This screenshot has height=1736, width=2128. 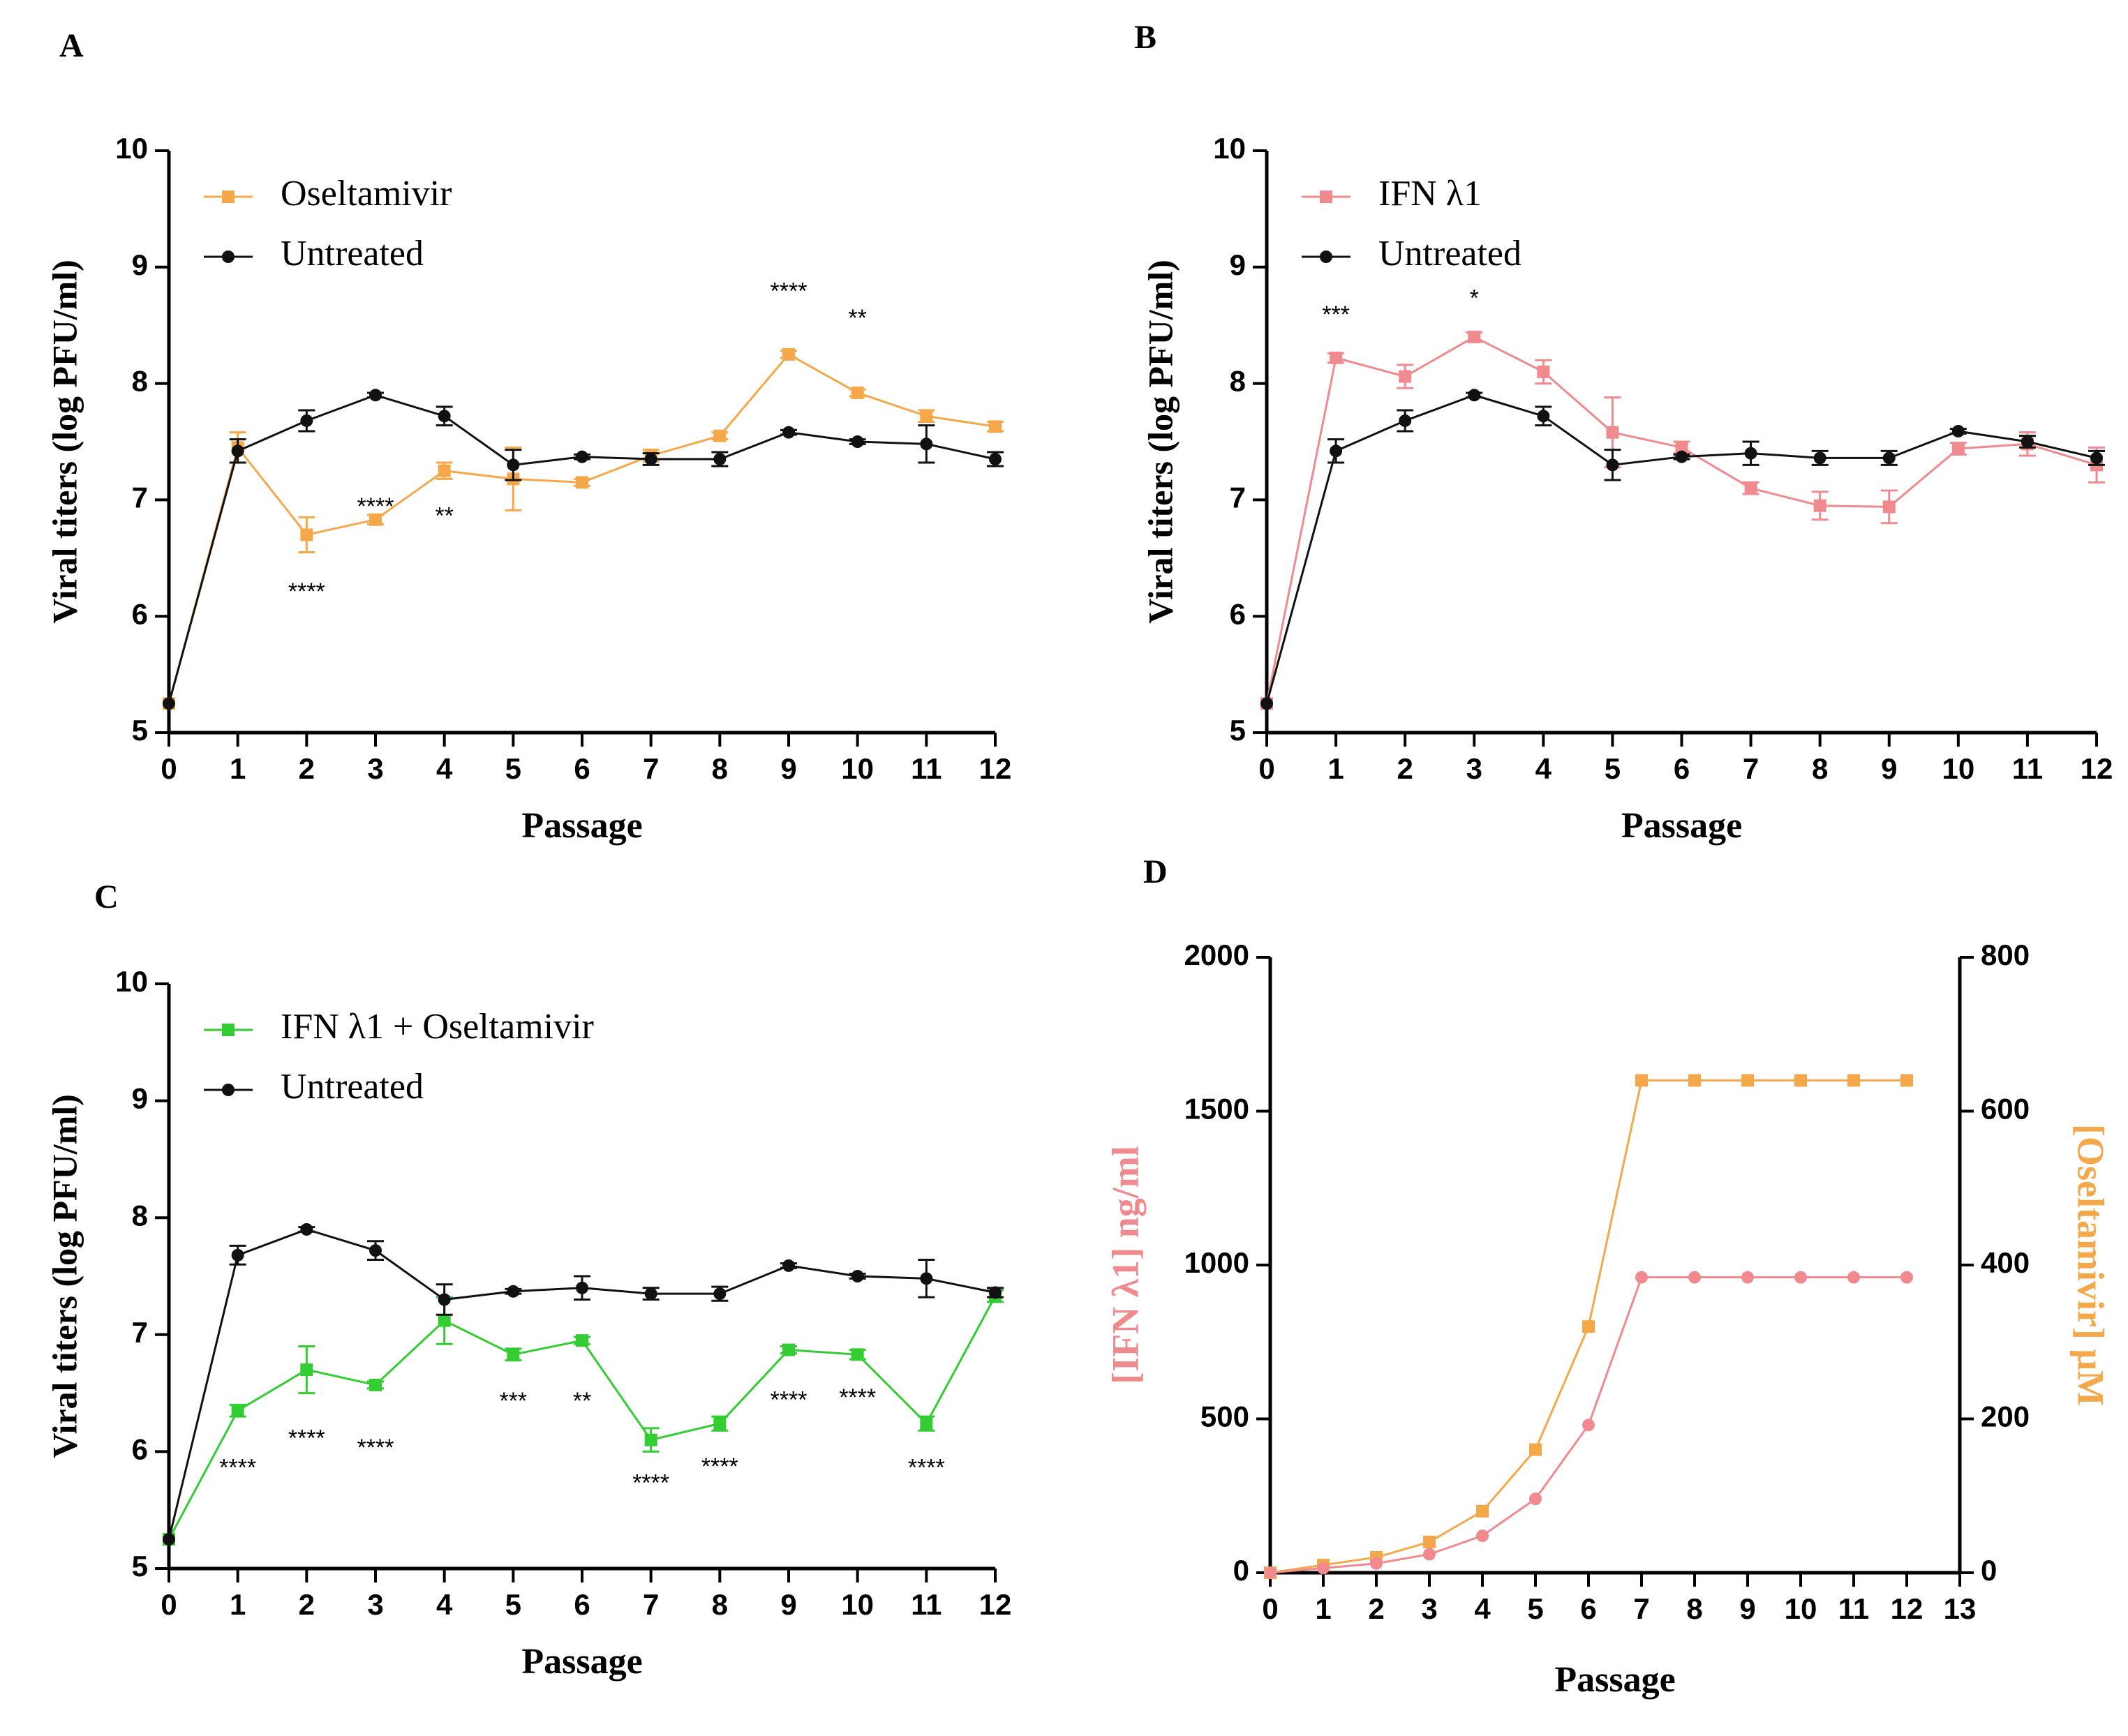 What do you see at coordinates (1270, 1608) in the screenshot?
I see `x-tick-label: 0` at bounding box center [1270, 1608].